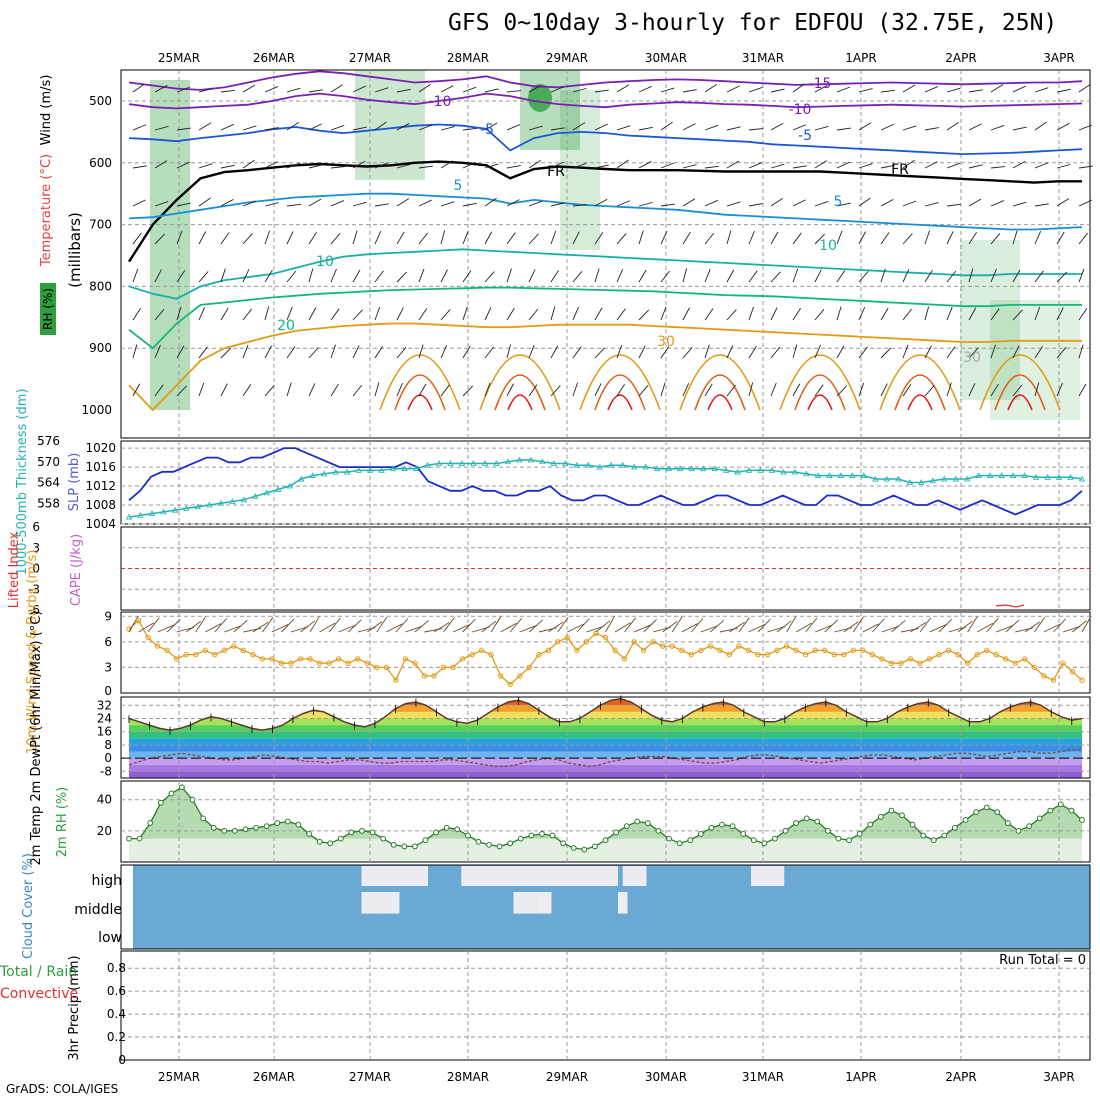 The image size is (1100, 1100). I want to click on rh-shade, so click(990, 320).